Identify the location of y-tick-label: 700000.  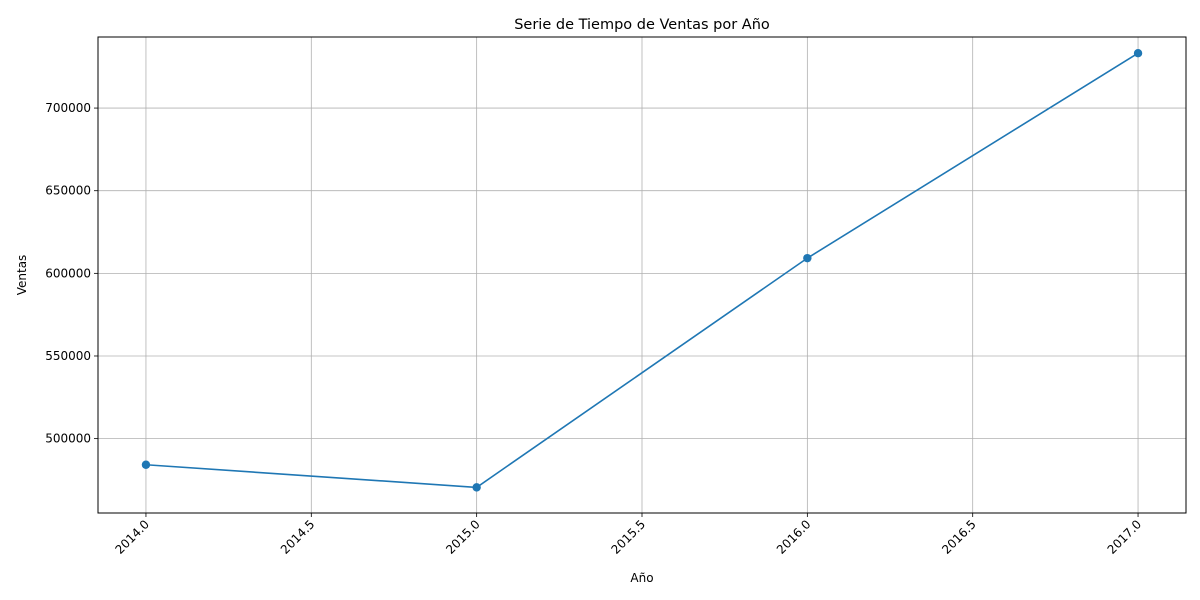
(68, 108).